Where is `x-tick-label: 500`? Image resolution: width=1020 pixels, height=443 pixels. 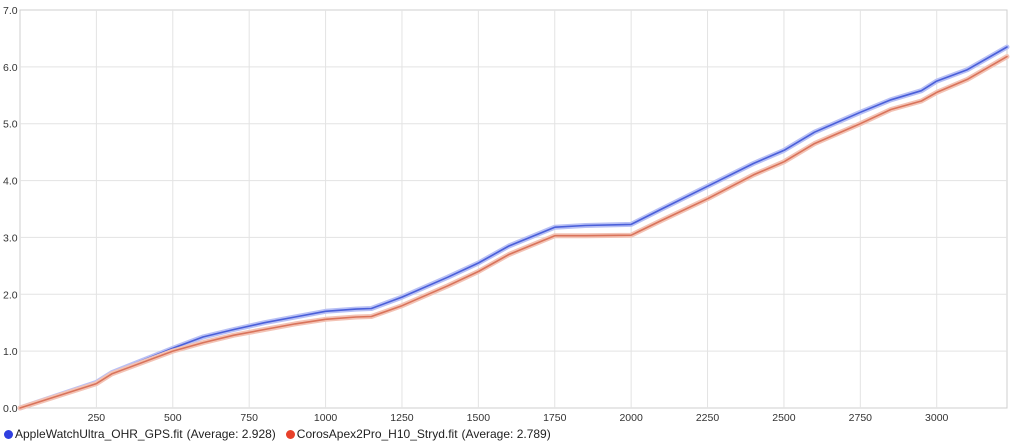
x-tick-label: 500 is located at coordinates (173, 418).